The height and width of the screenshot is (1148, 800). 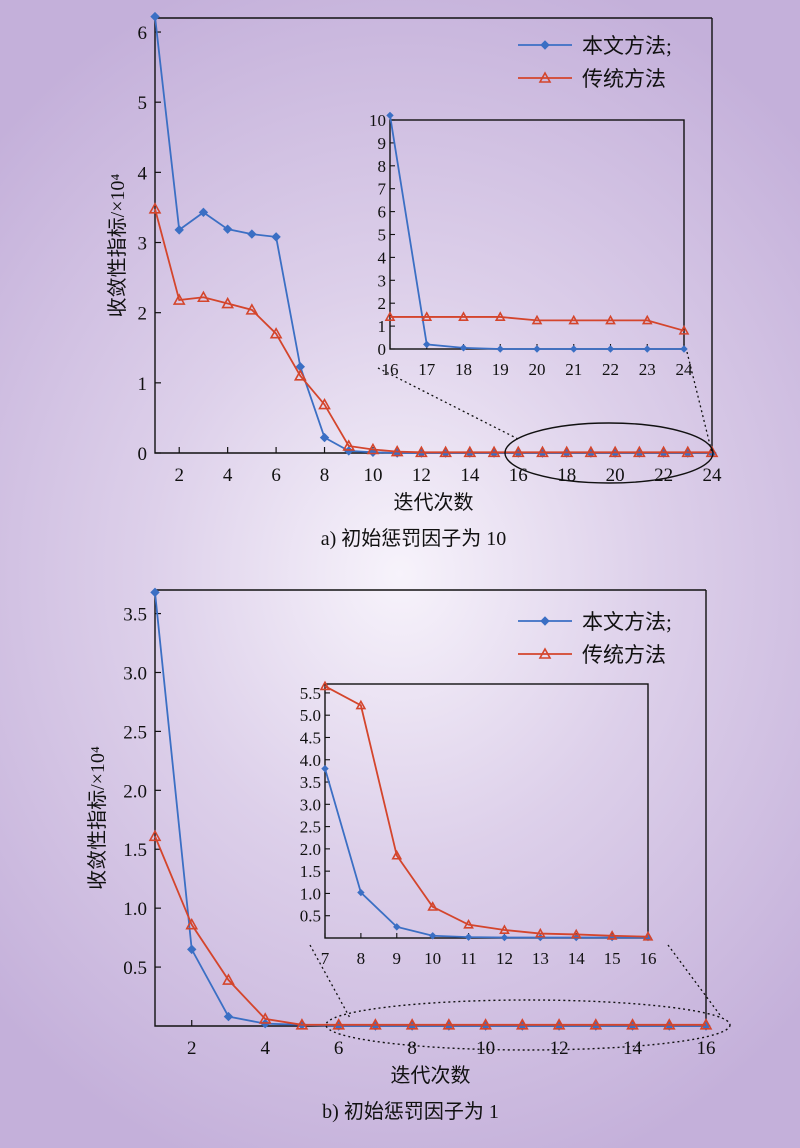 What do you see at coordinates (310, 893) in the screenshot?
I see `inset-y-tick-label: 1.0` at bounding box center [310, 893].